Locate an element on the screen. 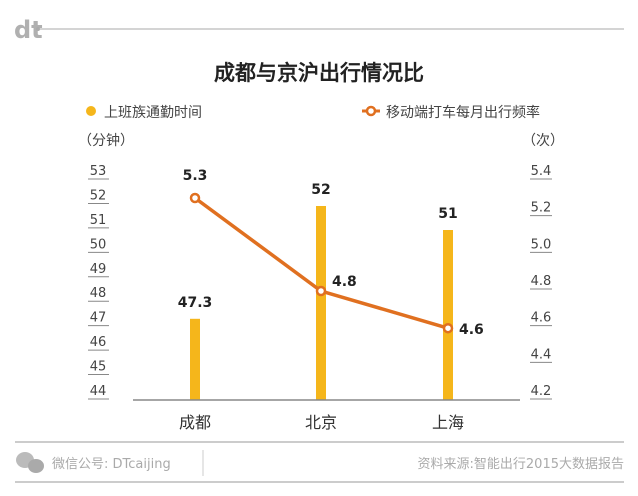 Image resolution: width=638 pixels, height=496 pixels. left-tick-label: 45 is located at coordinates (98, 367).